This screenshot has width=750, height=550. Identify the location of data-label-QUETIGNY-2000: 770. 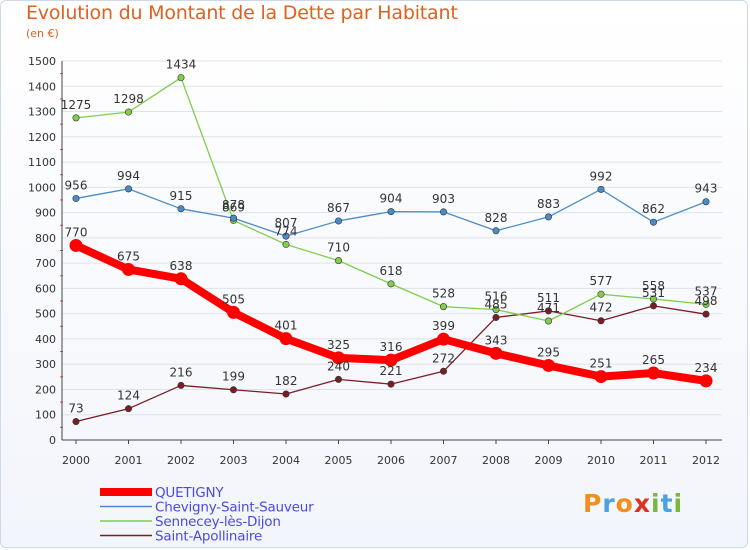
(76, 232).